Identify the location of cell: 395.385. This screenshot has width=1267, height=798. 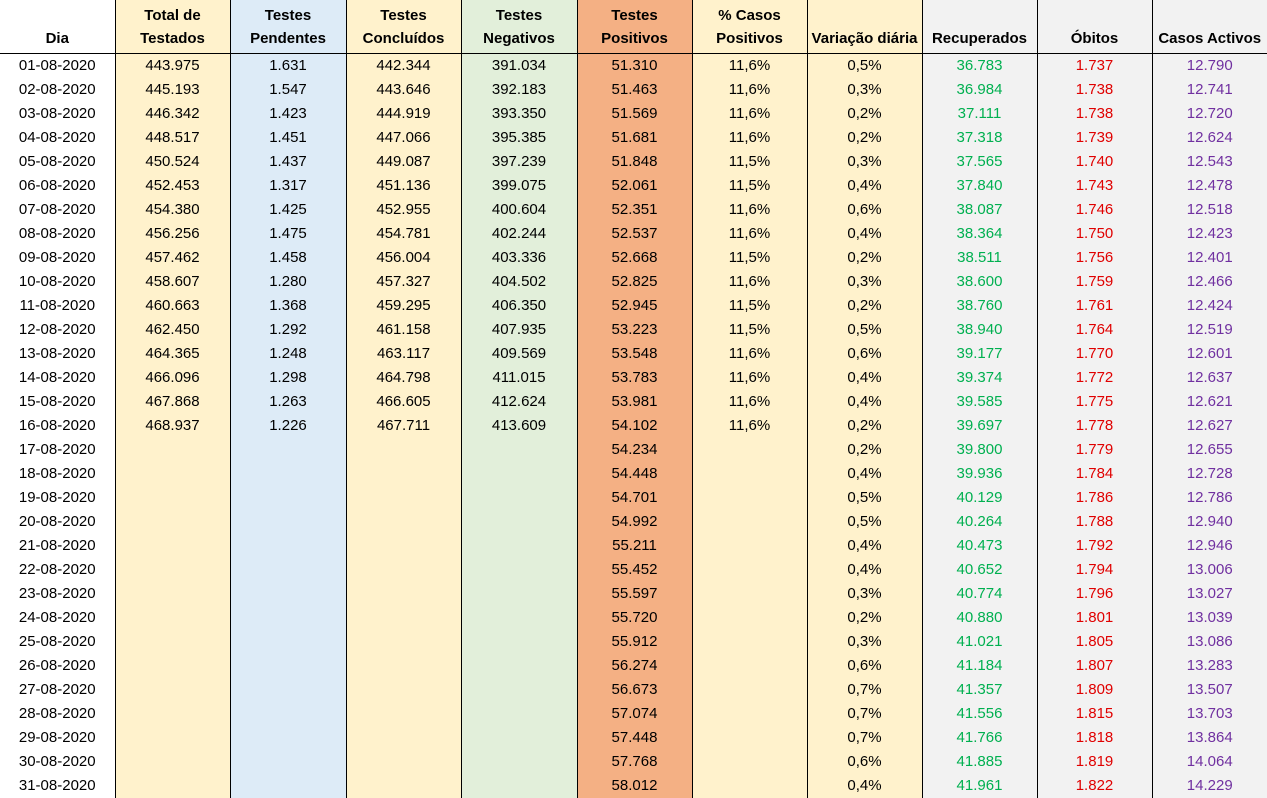
(519, 138).